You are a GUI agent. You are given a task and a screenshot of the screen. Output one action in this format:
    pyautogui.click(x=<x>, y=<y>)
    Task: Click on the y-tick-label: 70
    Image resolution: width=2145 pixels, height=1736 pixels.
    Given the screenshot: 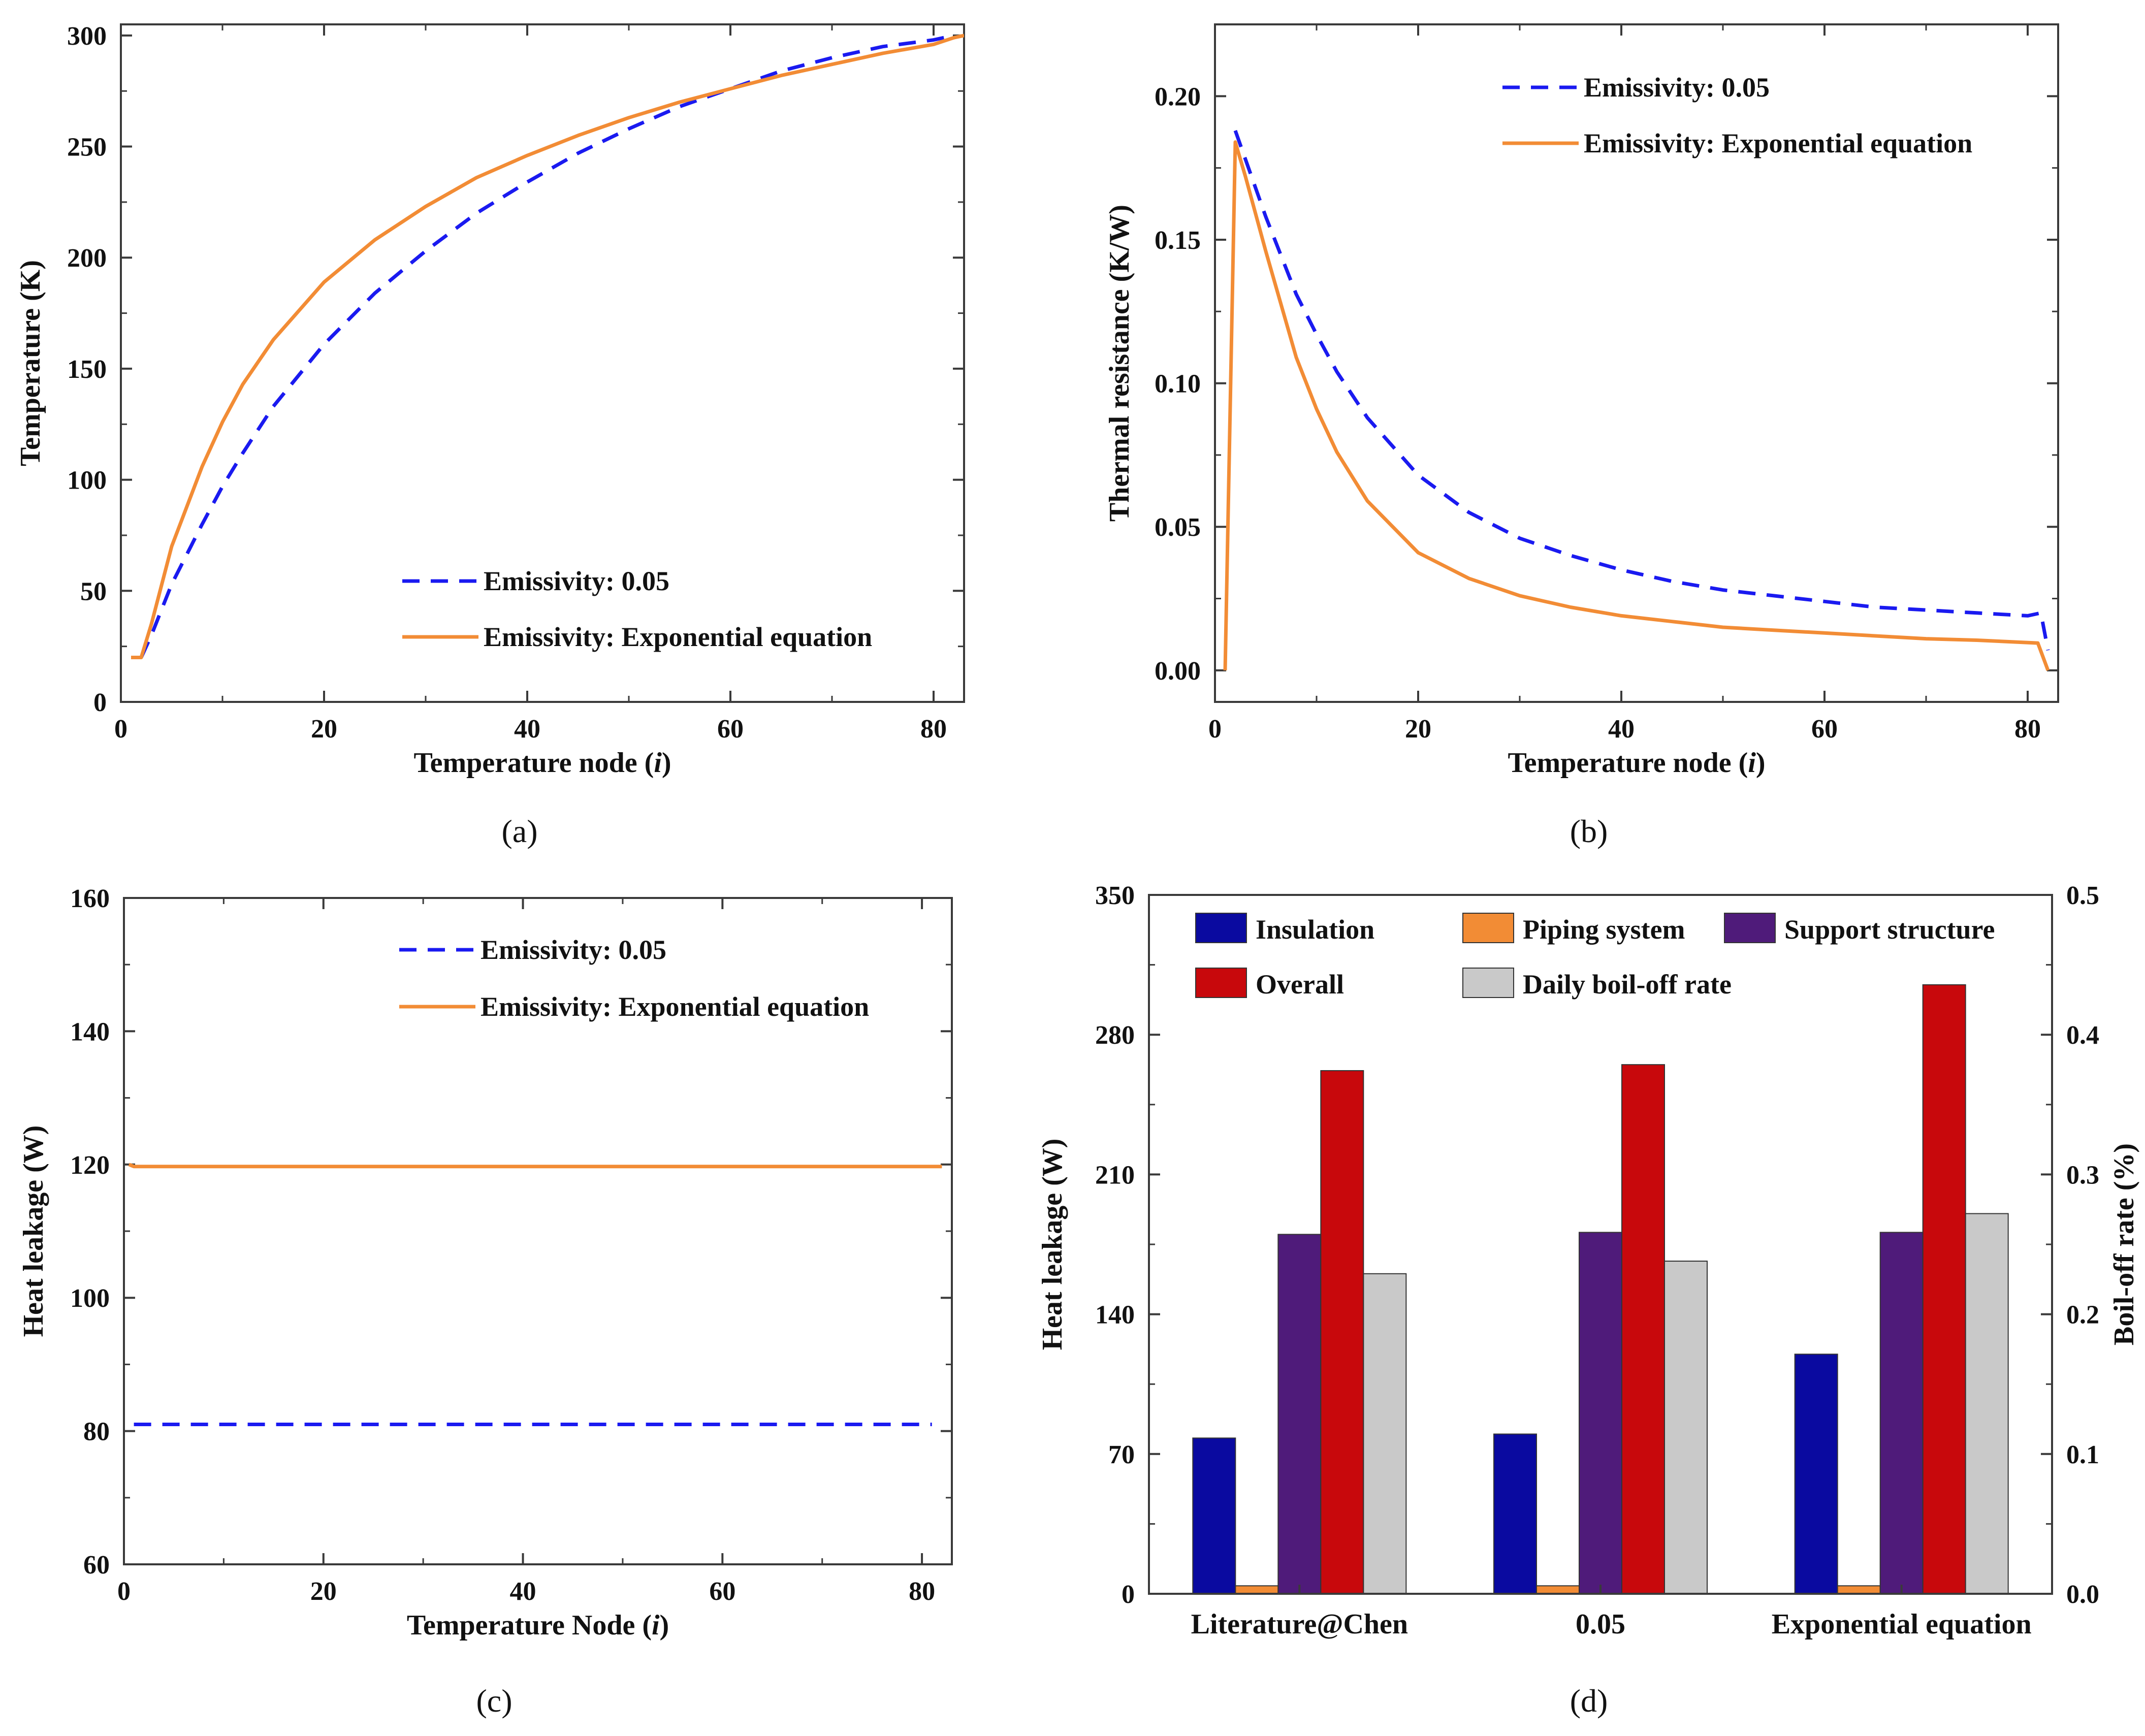 What is the action you would take?
    pyautogui.click(x=1121, y=1454)
    